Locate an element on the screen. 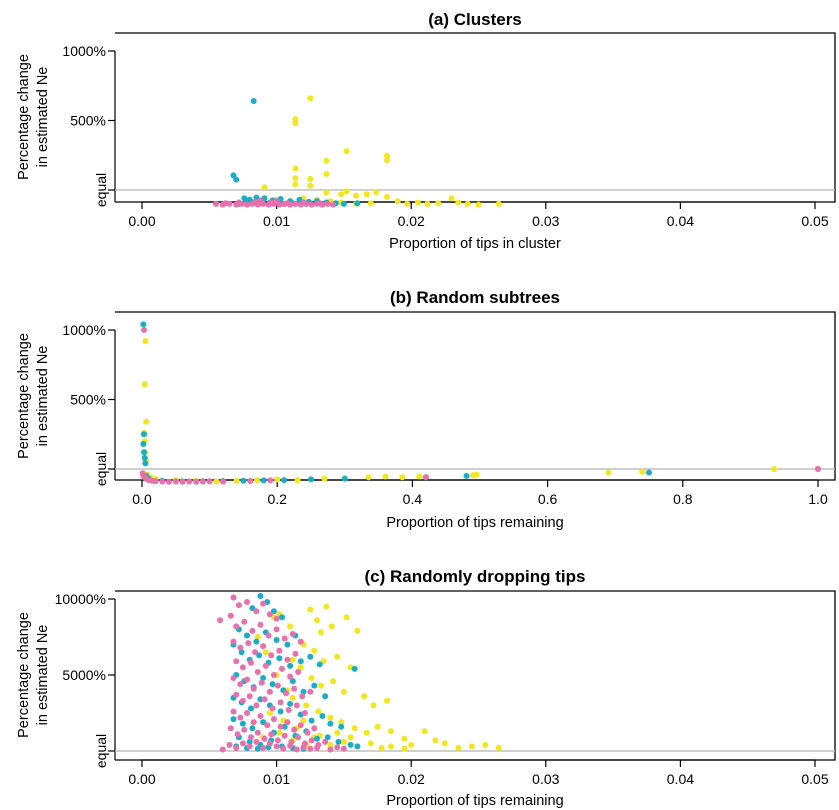  y-axis-label-line1: Percentage change is located at coordinates (24, 675).